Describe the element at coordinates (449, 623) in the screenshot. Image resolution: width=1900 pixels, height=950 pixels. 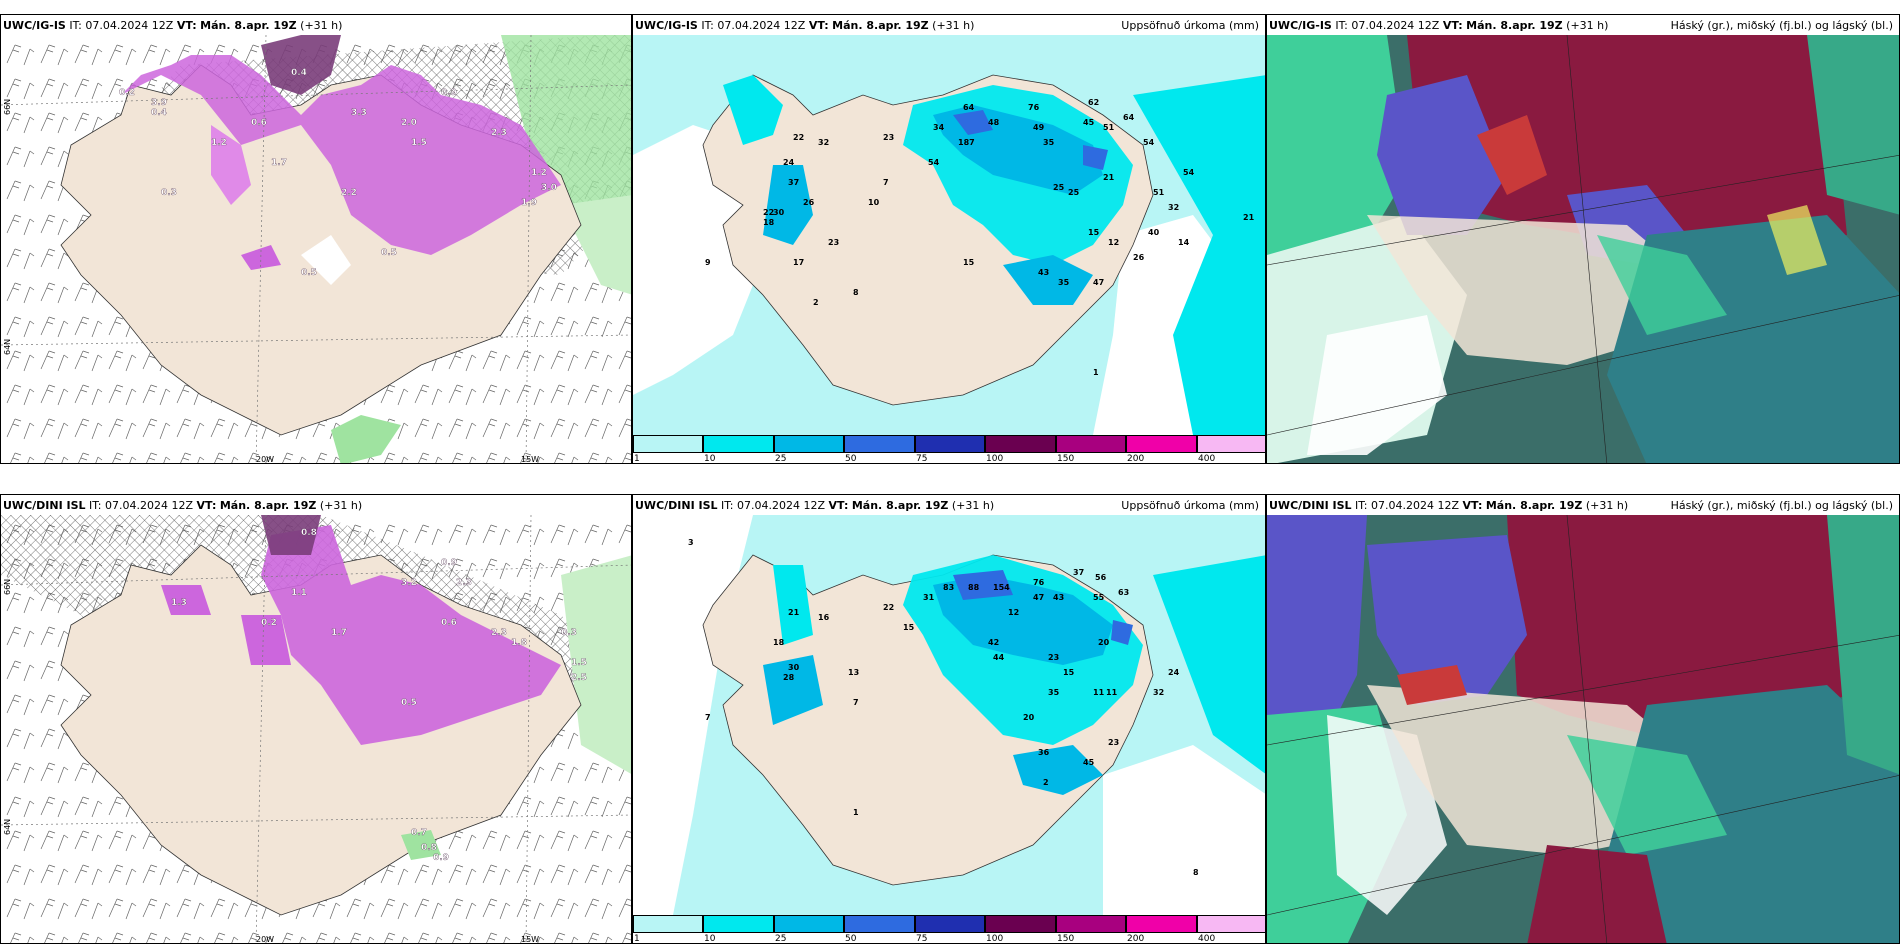
I see `sleet-value: 0.6` at that location.